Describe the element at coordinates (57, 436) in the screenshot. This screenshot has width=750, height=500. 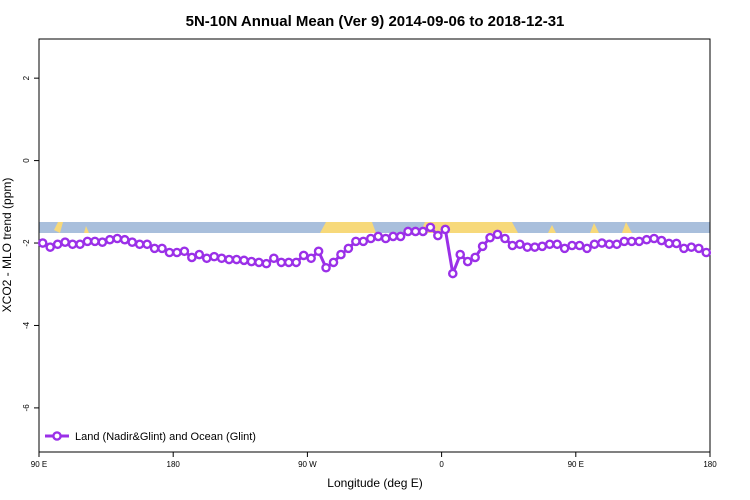
I see `legend-marker` at that location.